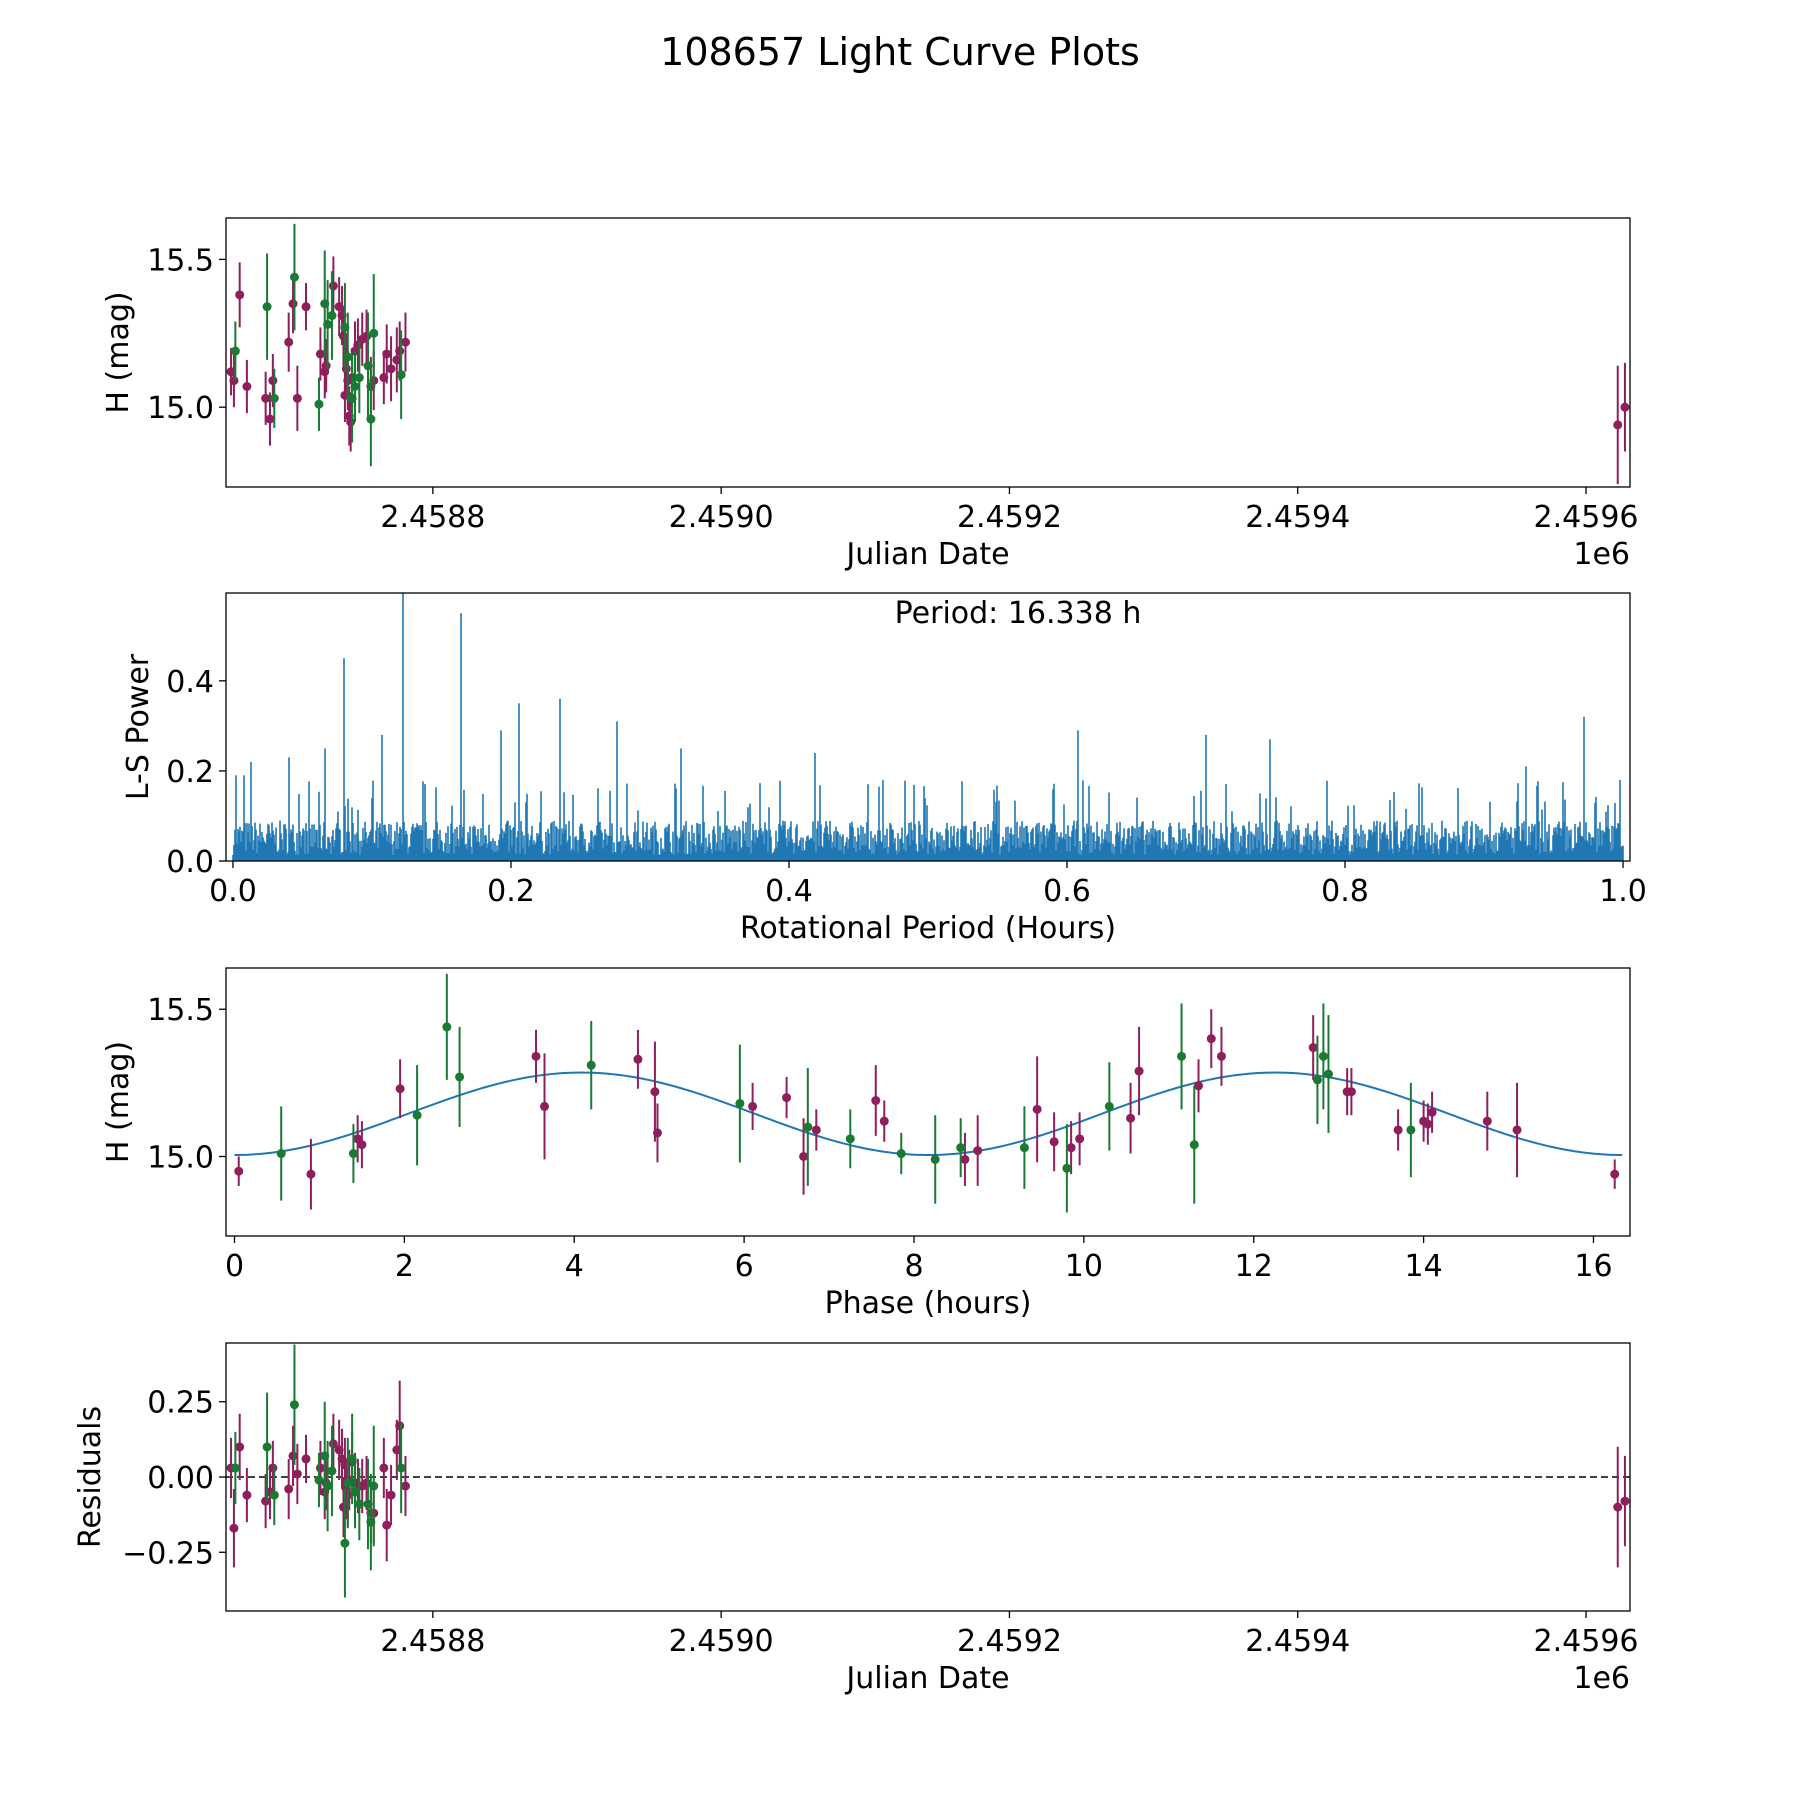 This screenshot has width=1800, height=1800. Describe the element at coordinates (1623, 891) in the screenshot. I see `x-tick-label: 1.0` at that location.